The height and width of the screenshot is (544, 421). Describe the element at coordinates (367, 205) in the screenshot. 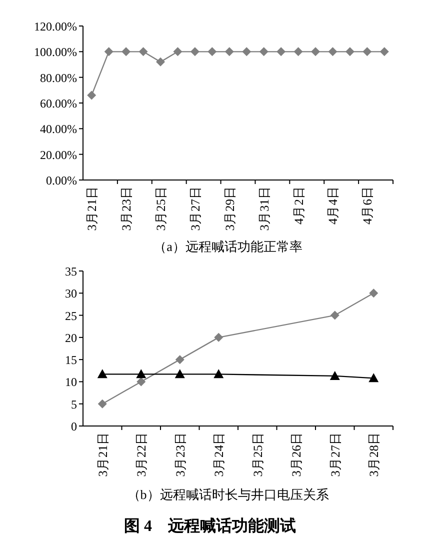

I see `x-tick-label: 4月6日` at that location.